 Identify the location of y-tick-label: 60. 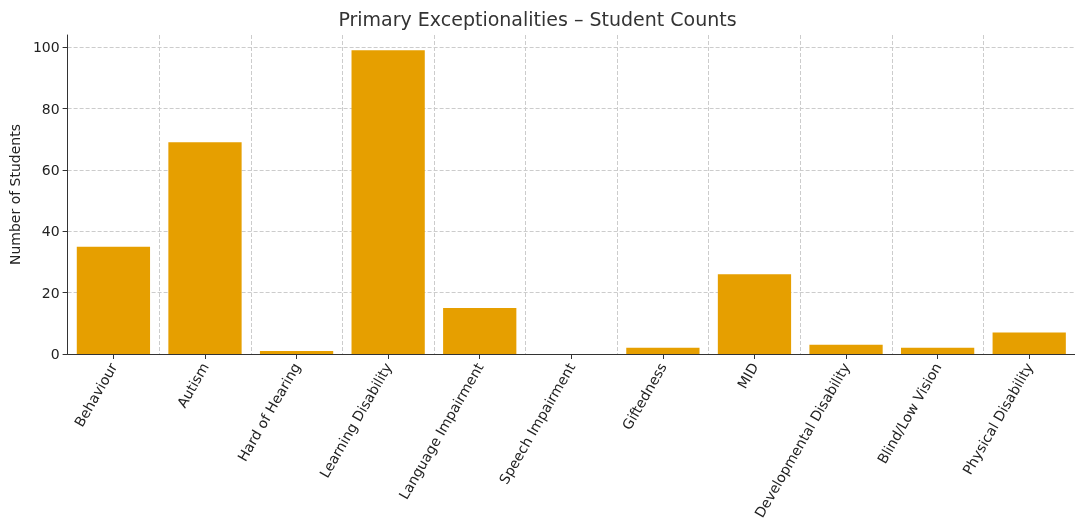
(50, 169).